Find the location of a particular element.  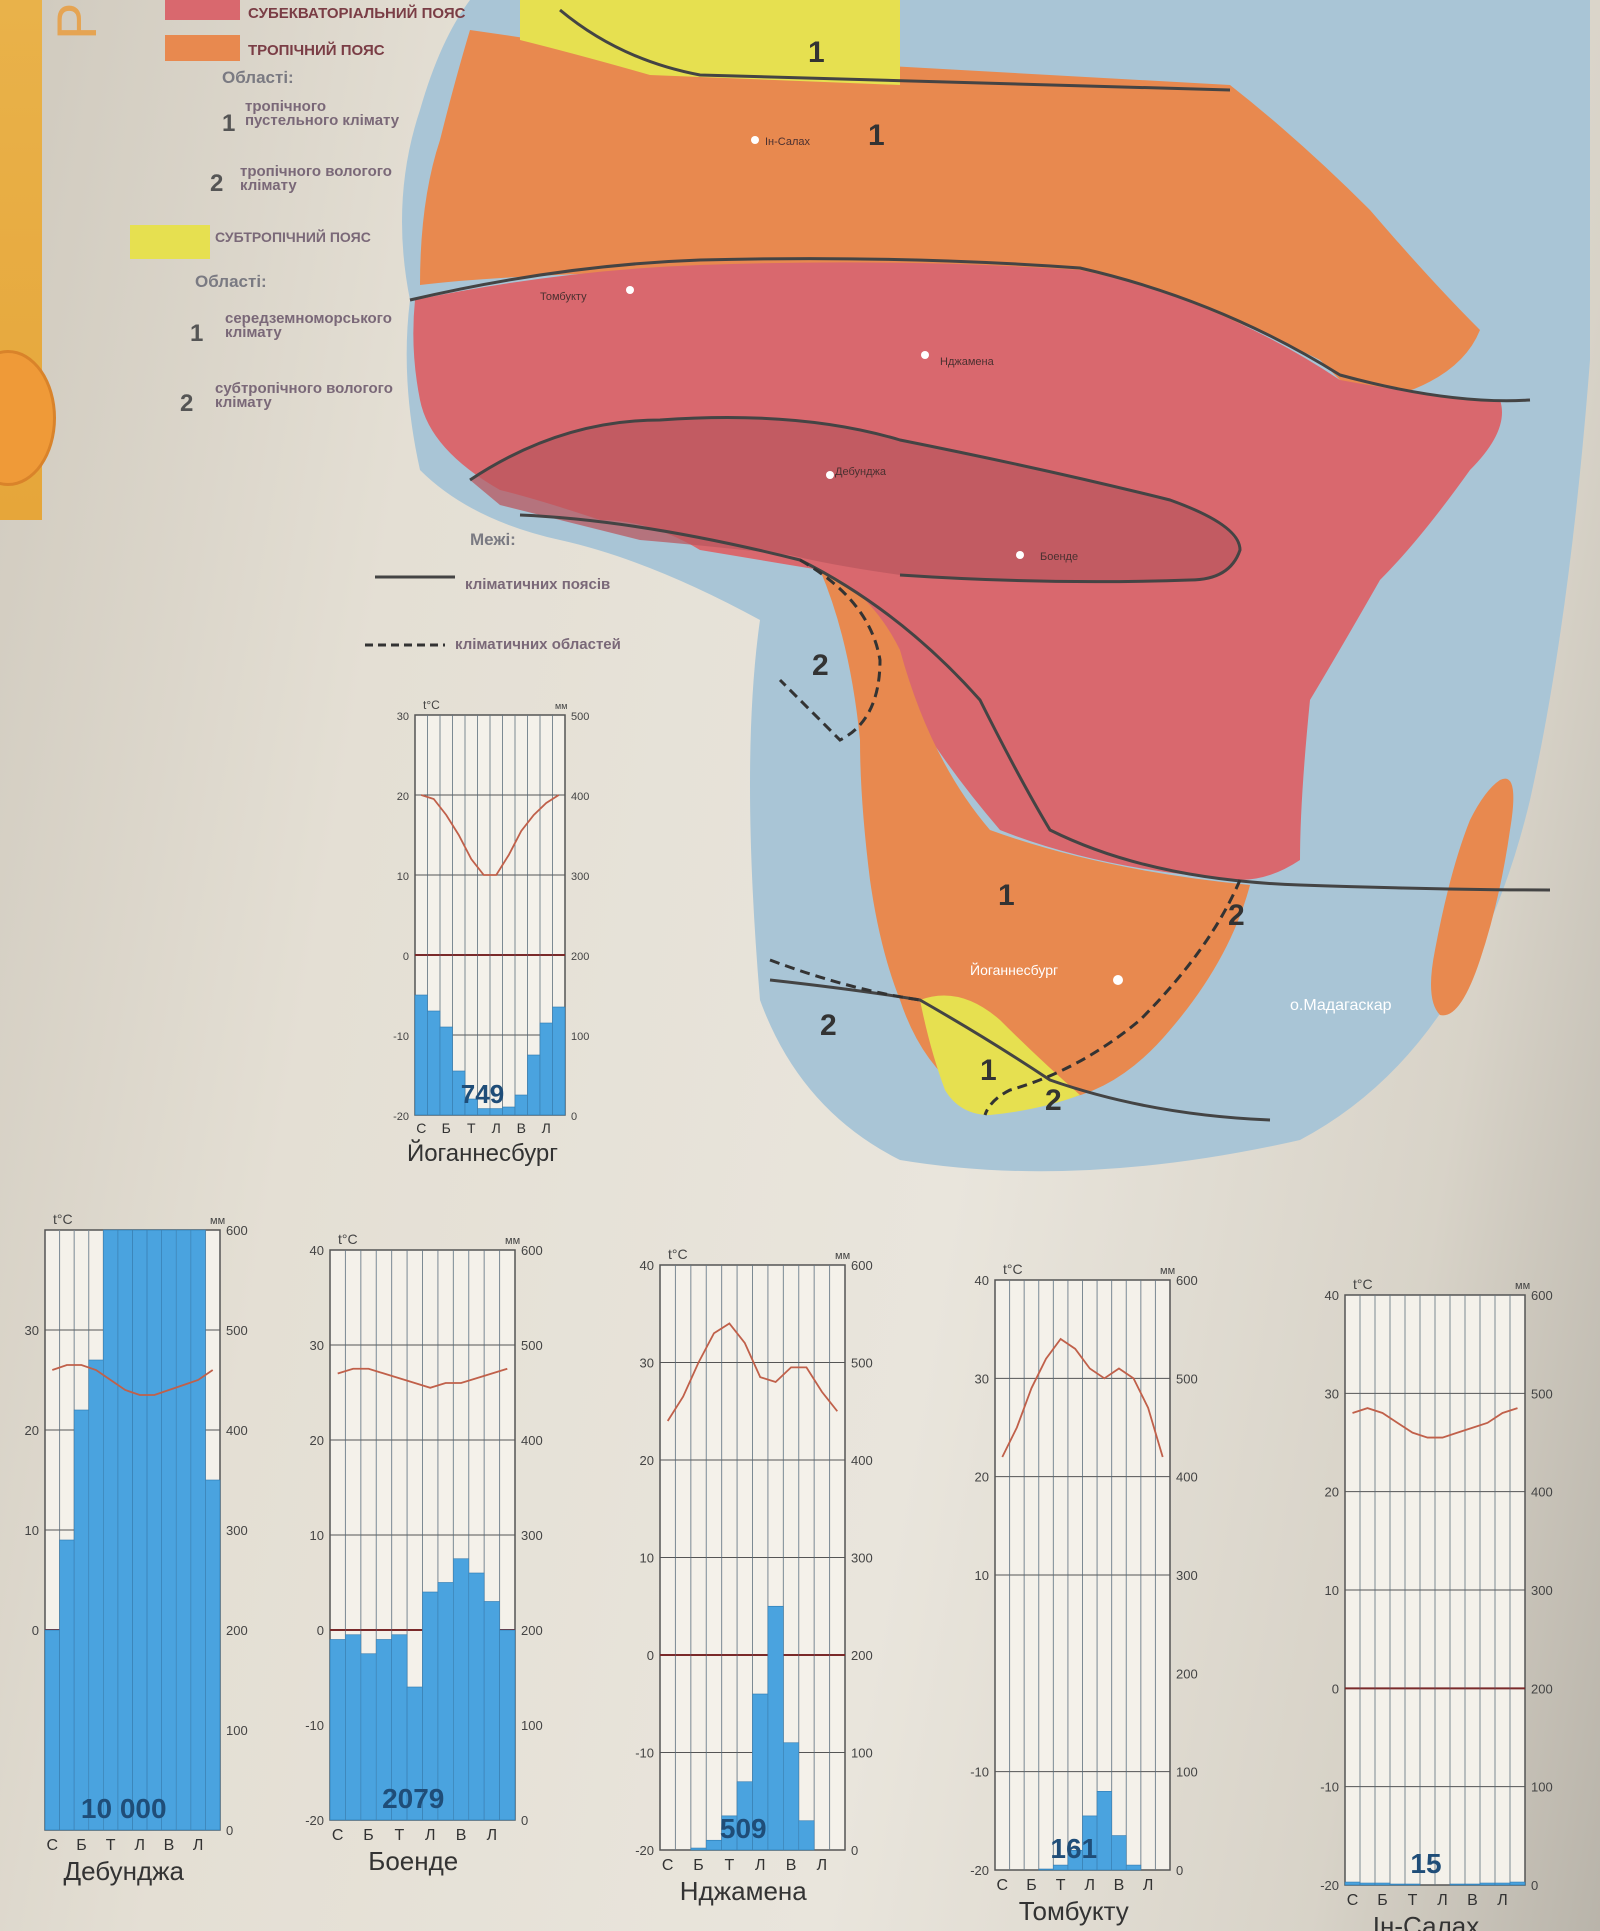

tropical-region1-label: тропічного пустельного клімату is located at coordinates (322, 113).